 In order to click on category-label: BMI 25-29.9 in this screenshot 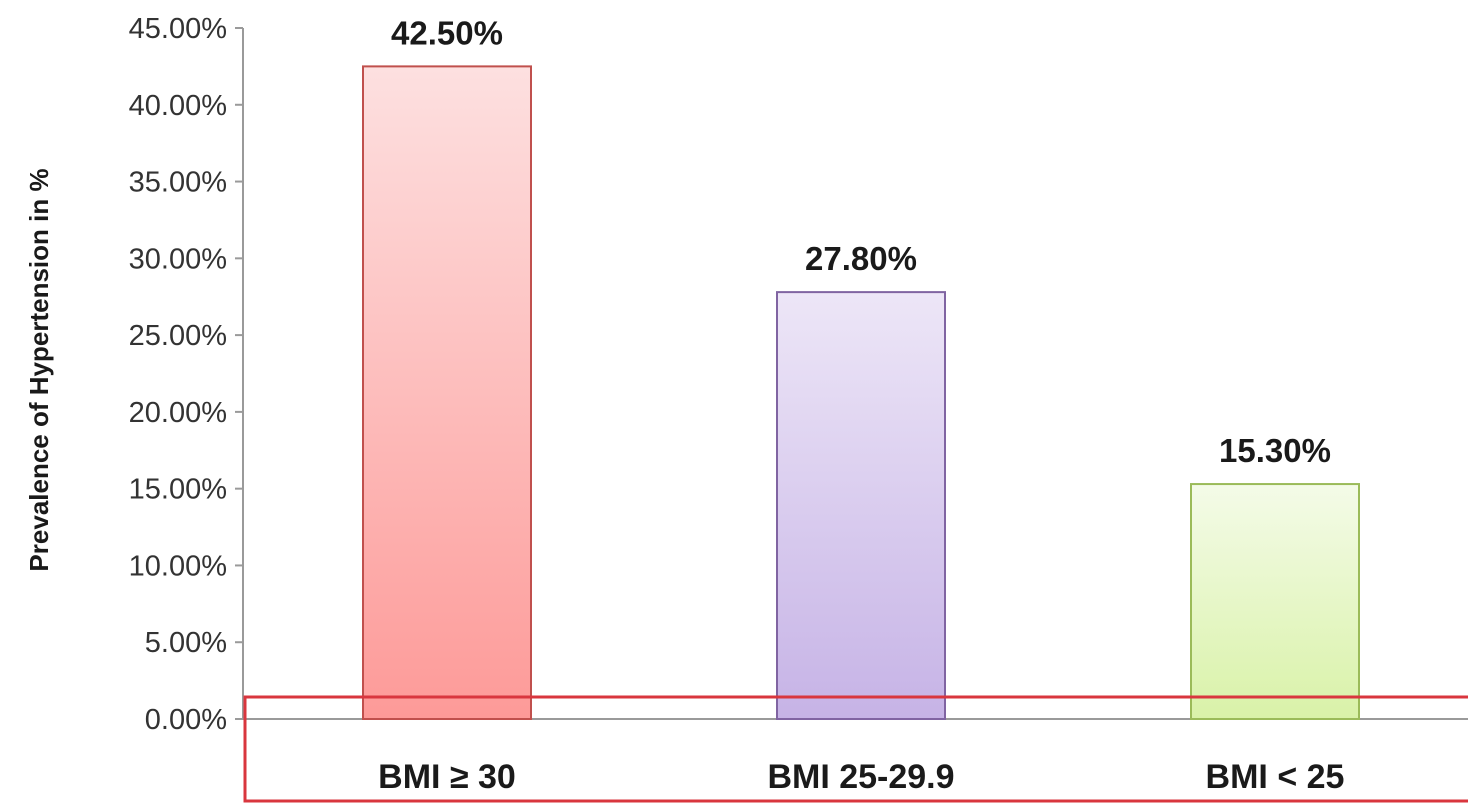, I will do `click(860, 777)`.